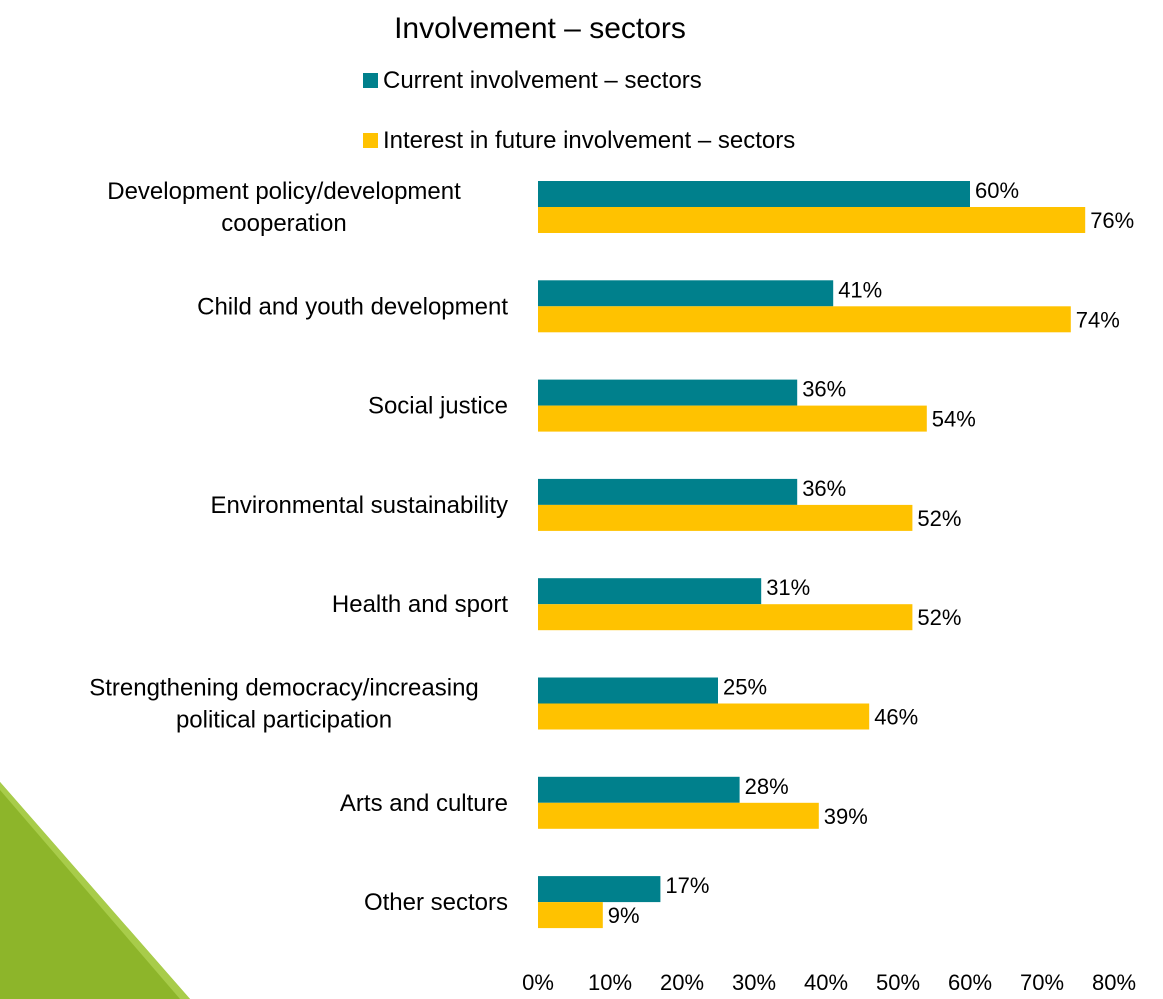 The height and width of the screenshot is (999, 1163). I want to click on x-tick-4: 40%, so click(826, 982).